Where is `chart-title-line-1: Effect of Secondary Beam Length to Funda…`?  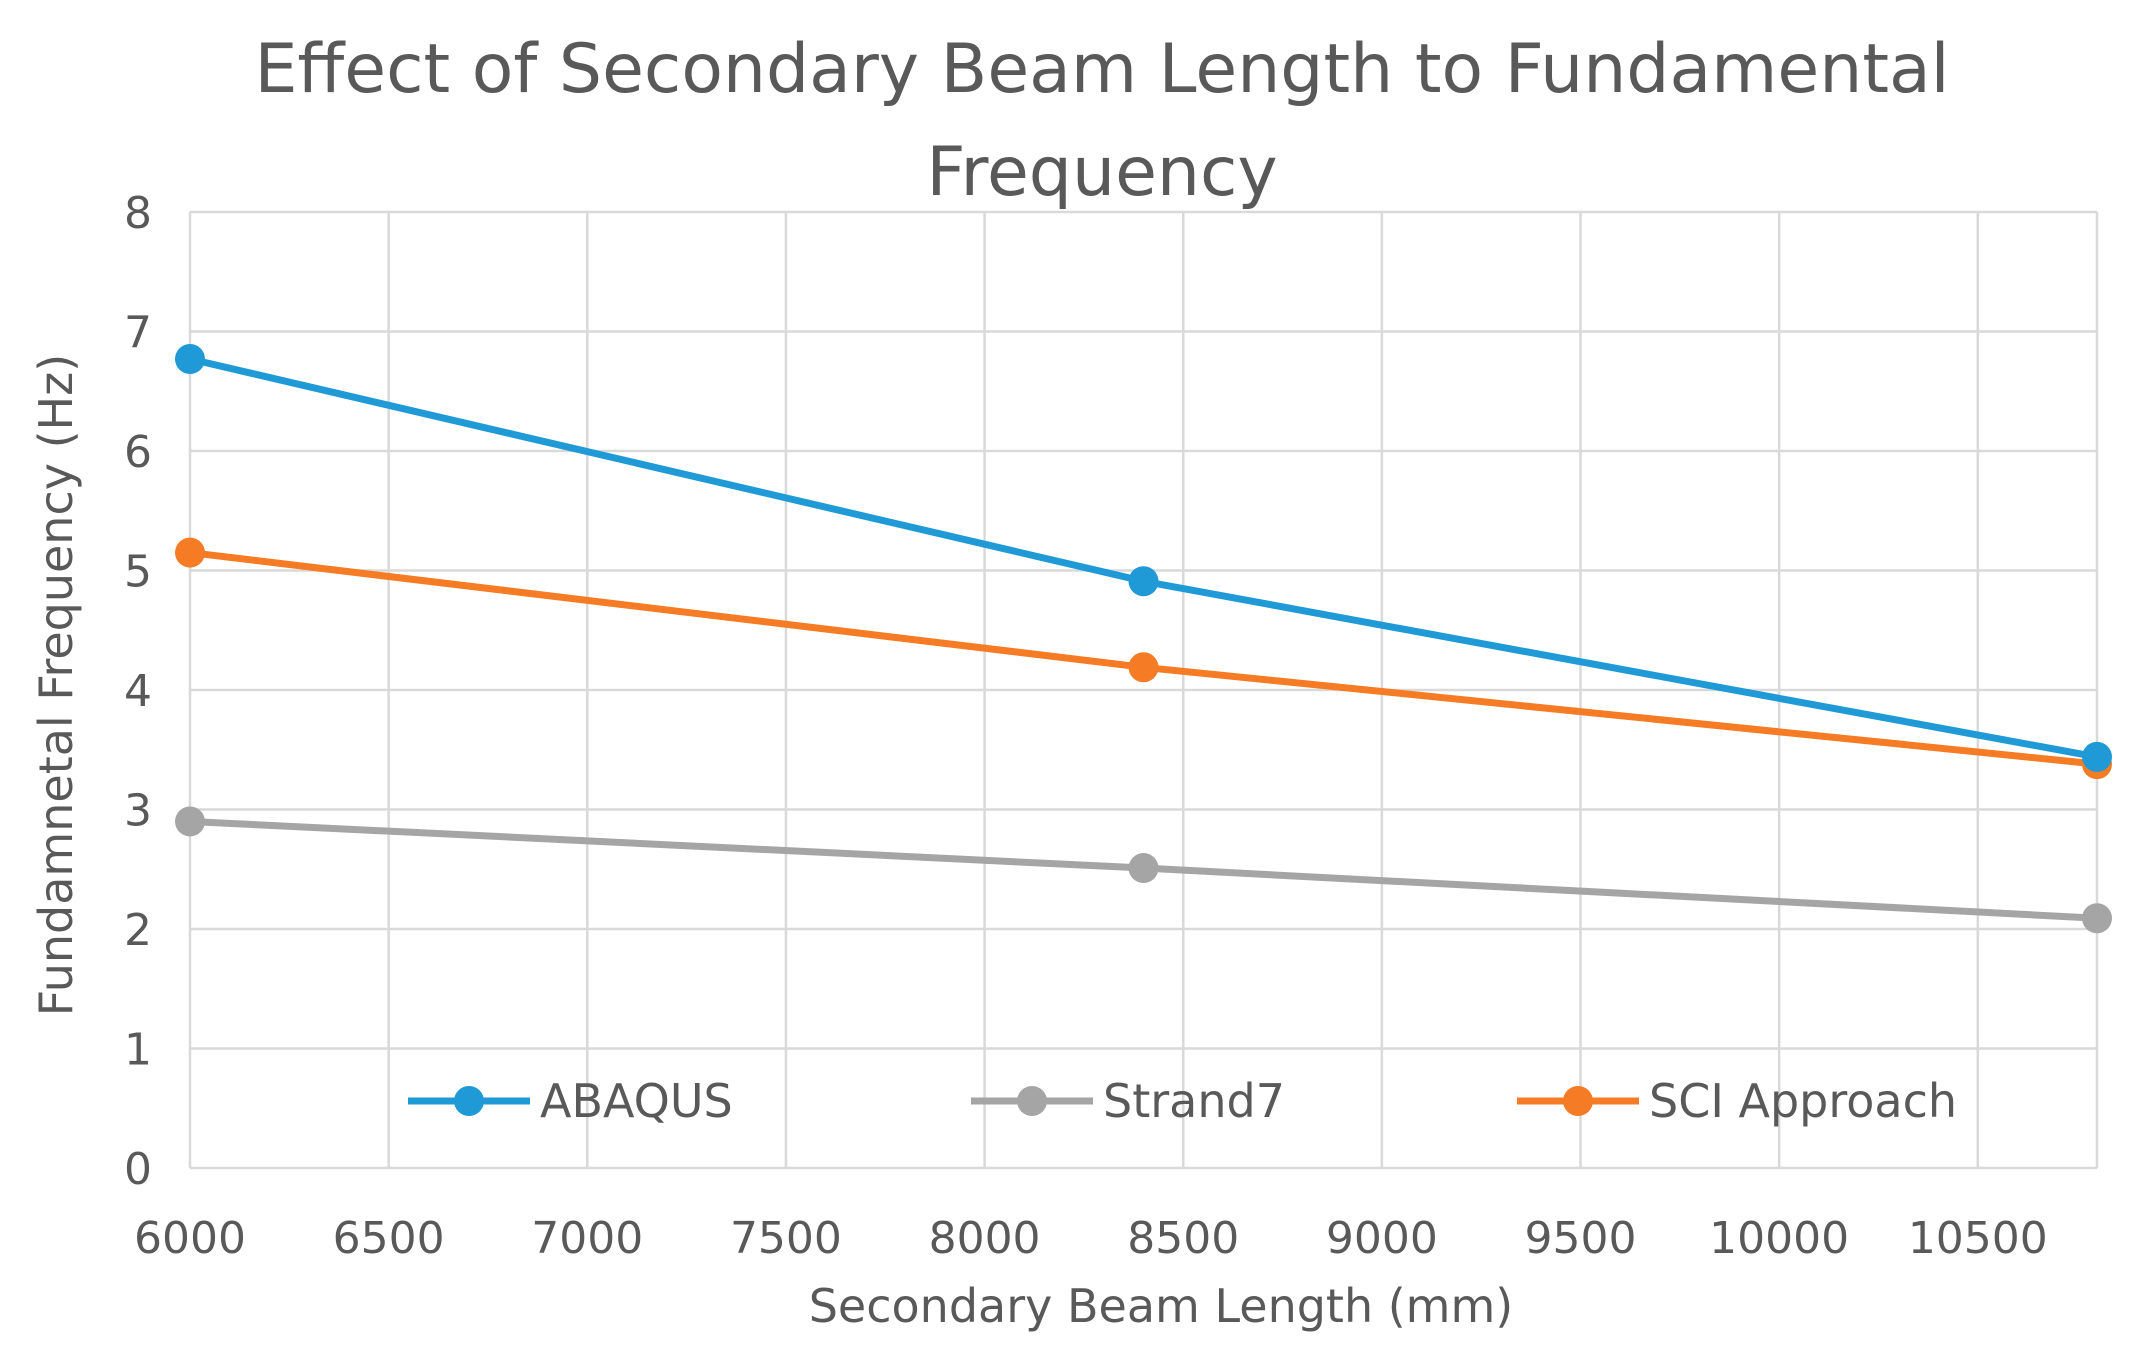 chart-title-line-1: Effect of Secondary Beam Length to Funda… is located at coordinates (1101, 69).